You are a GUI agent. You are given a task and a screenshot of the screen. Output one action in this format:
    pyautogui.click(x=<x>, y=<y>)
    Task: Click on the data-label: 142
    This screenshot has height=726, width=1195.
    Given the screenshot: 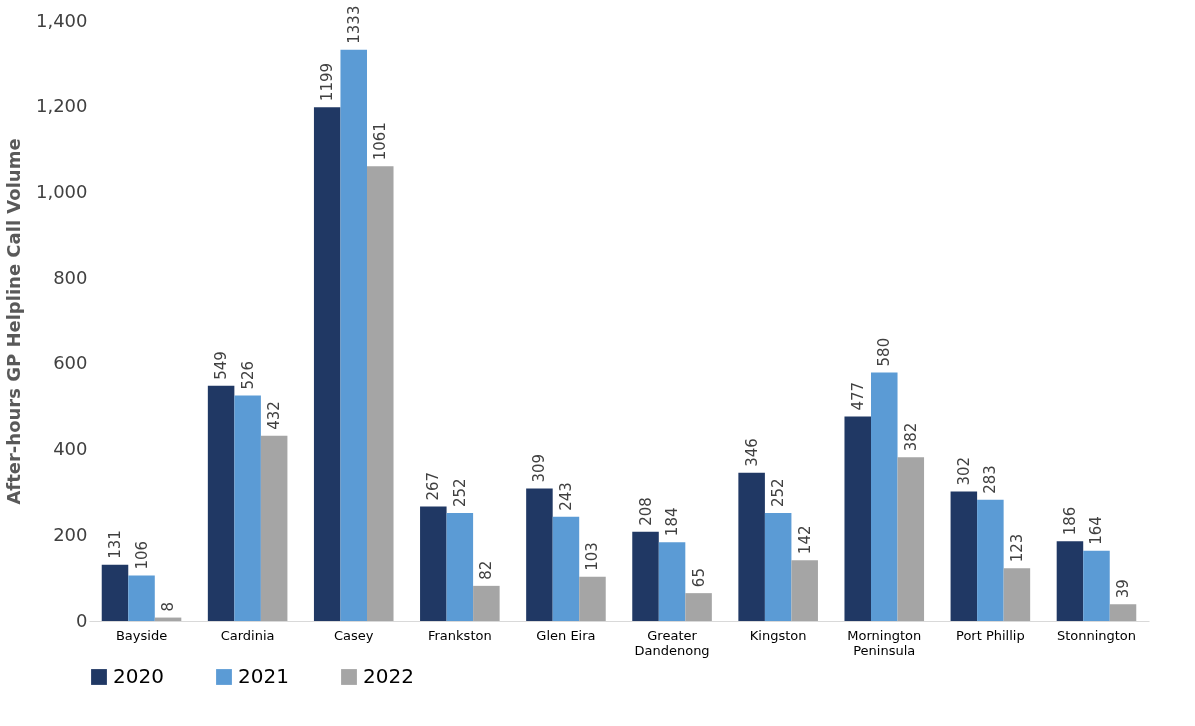 What is the action you would take?
    pyautogui.click(x=804, y=540)
    